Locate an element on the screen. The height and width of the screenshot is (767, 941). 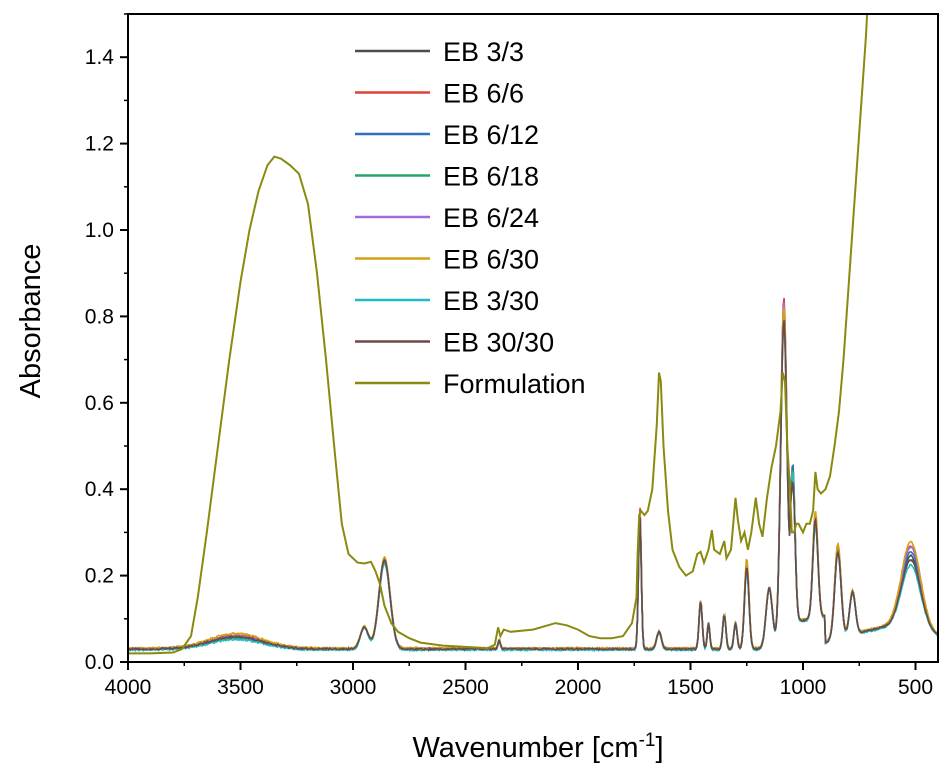
x-tick-label: 1000 is located at coordinates (803, 687).